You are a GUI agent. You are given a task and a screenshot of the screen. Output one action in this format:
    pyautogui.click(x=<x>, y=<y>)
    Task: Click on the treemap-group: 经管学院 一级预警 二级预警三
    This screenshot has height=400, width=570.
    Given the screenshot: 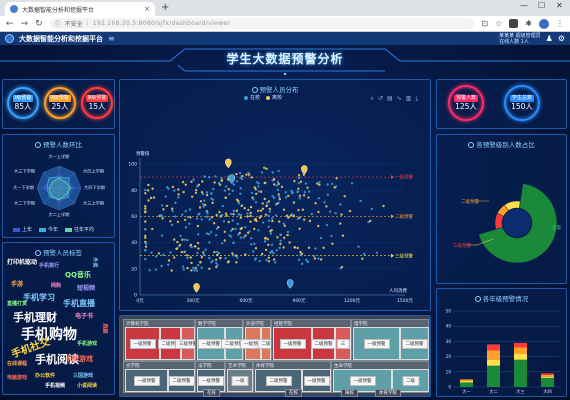 What is the action you would take?
    pyautogui.click(x=311, y=340)
    